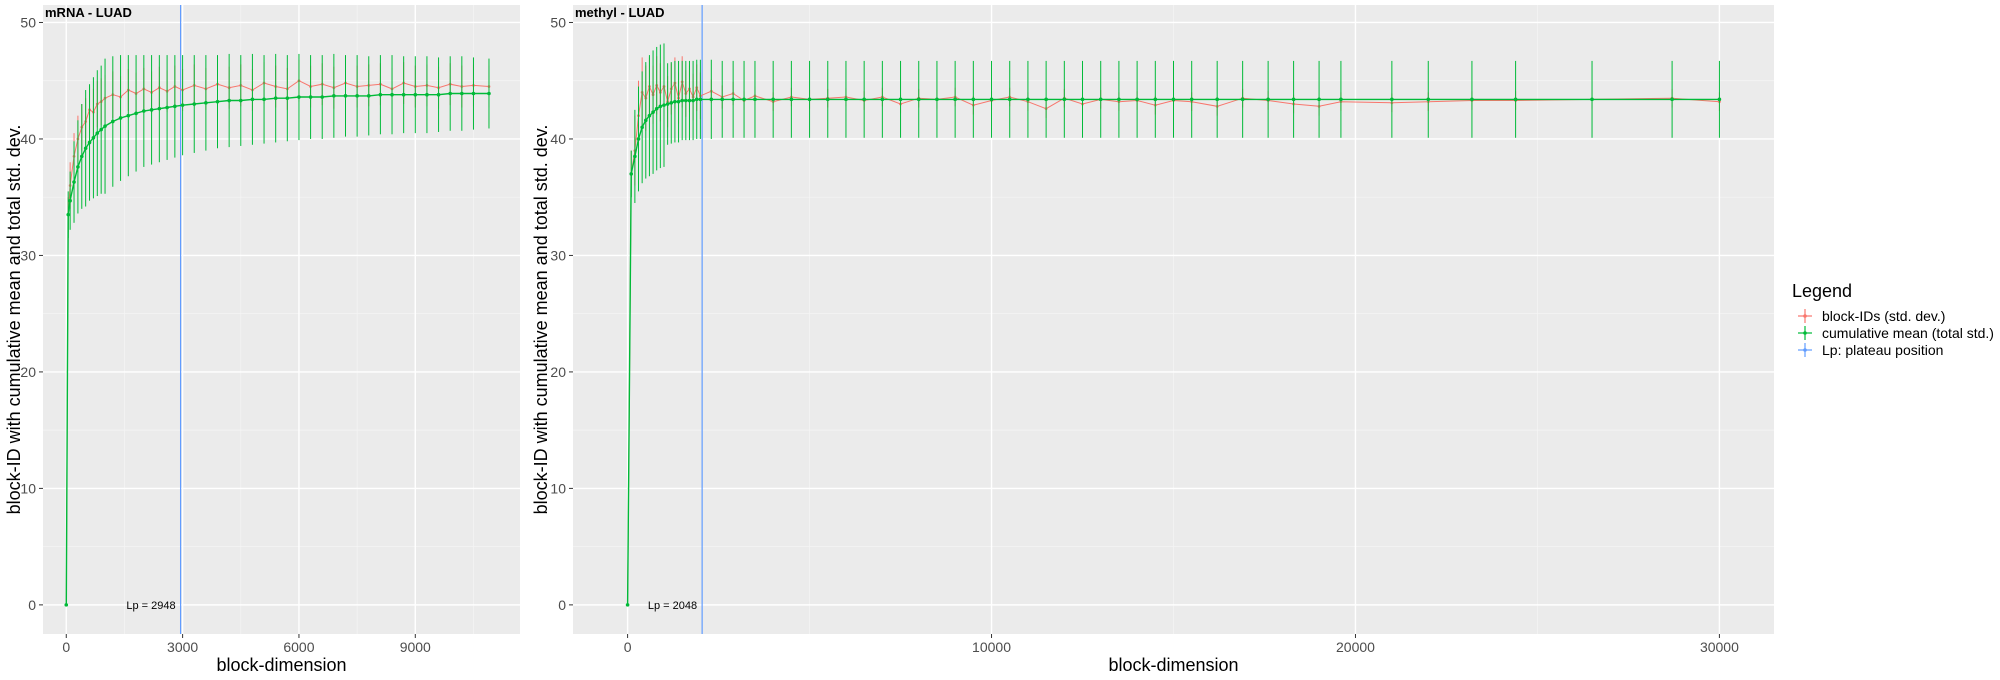 The image size is (2000, 680). What do you see at coordinates (246, 644) in the screenshot?
I see `x-axis-ticks: 0 3000 6000 9000` at bounding box center [246, 644].